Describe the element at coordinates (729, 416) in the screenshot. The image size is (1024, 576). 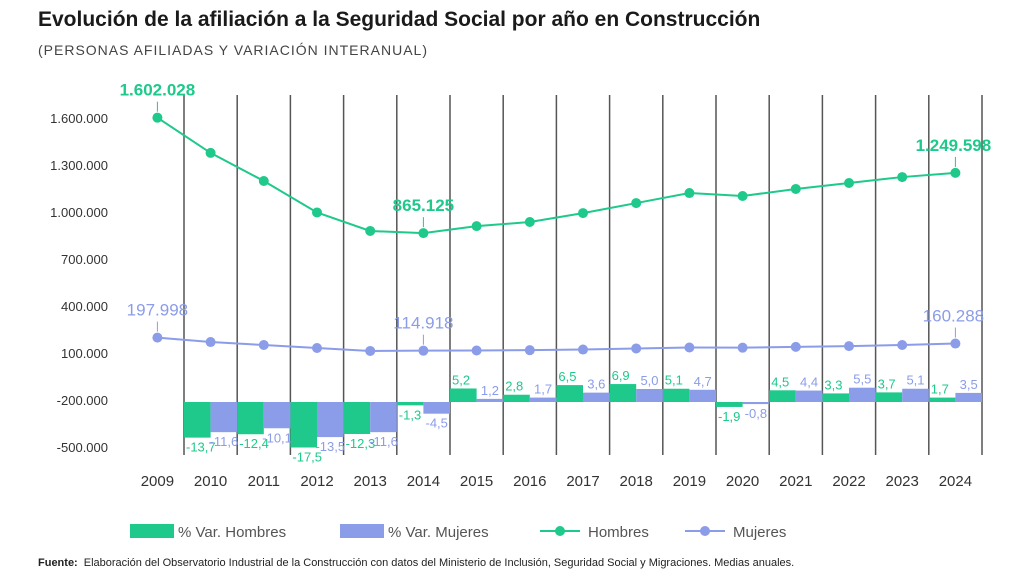
I see `bar-data-label: -1,9` at that location.